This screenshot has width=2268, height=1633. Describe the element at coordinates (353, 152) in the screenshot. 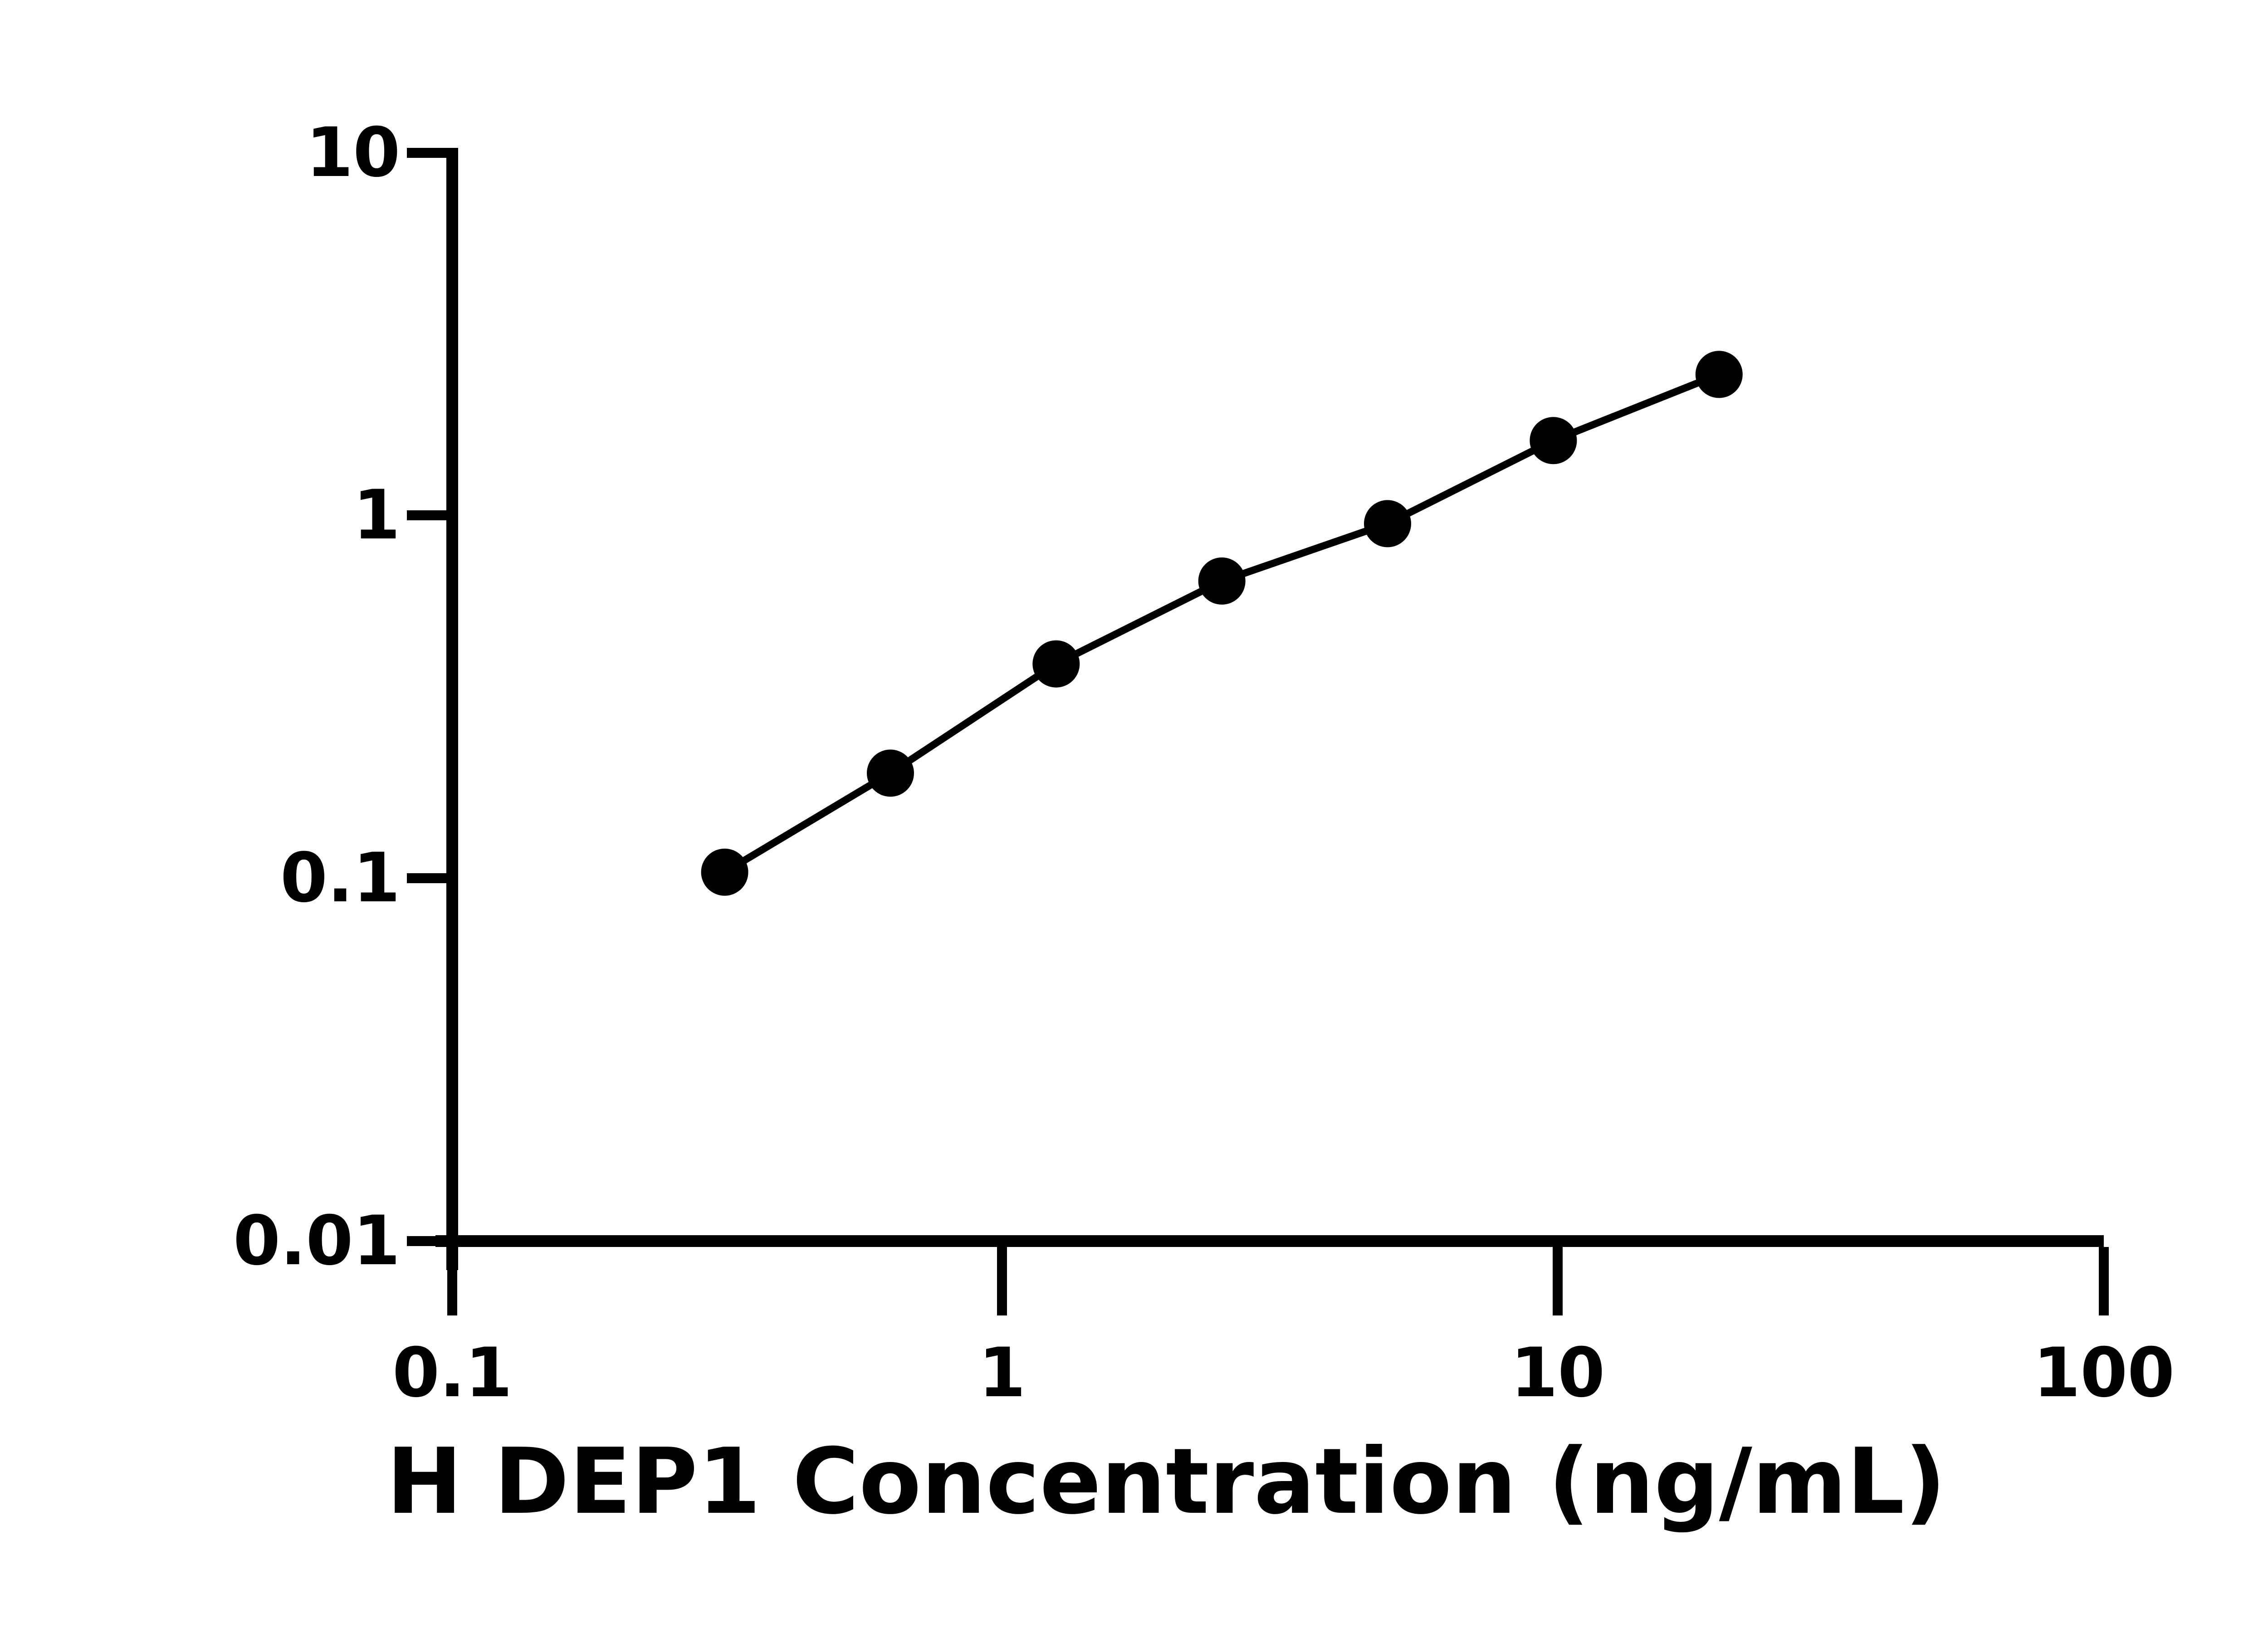

I see `y-tick-label-10: 10` at that location.